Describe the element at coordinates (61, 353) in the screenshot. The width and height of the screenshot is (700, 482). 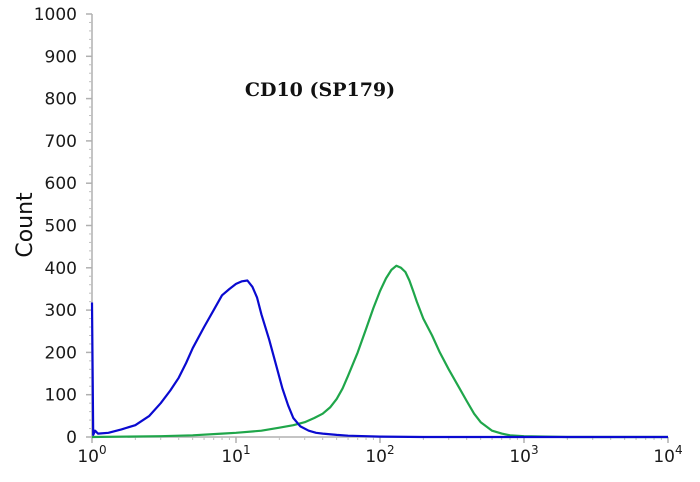
I see `y-tick-label: 200` at that location.